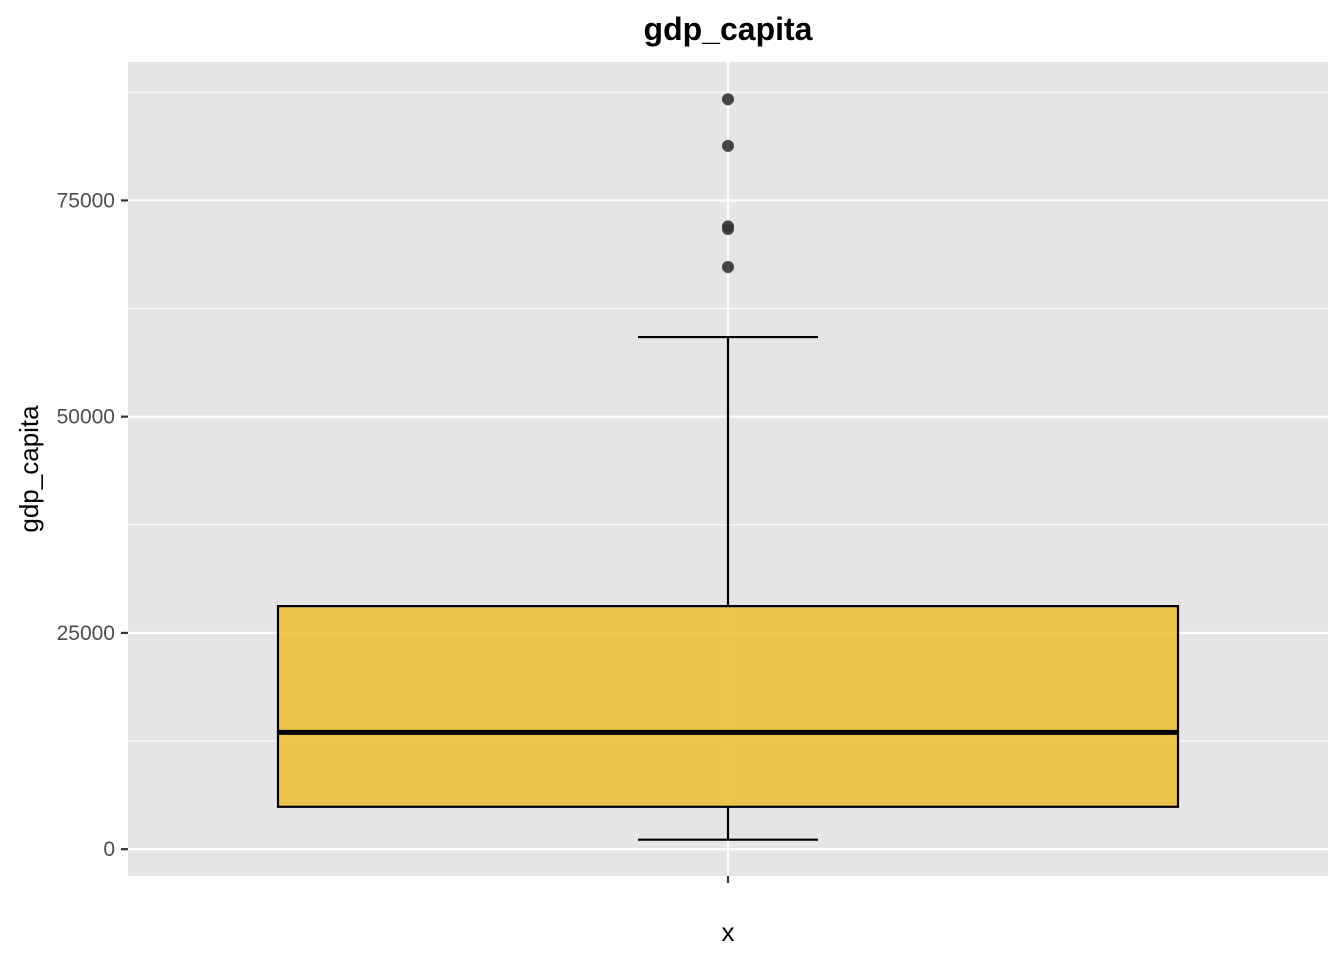  Describe the element at coordinates (728, 706) in the screenshot. I see `iqr-box` at that location.